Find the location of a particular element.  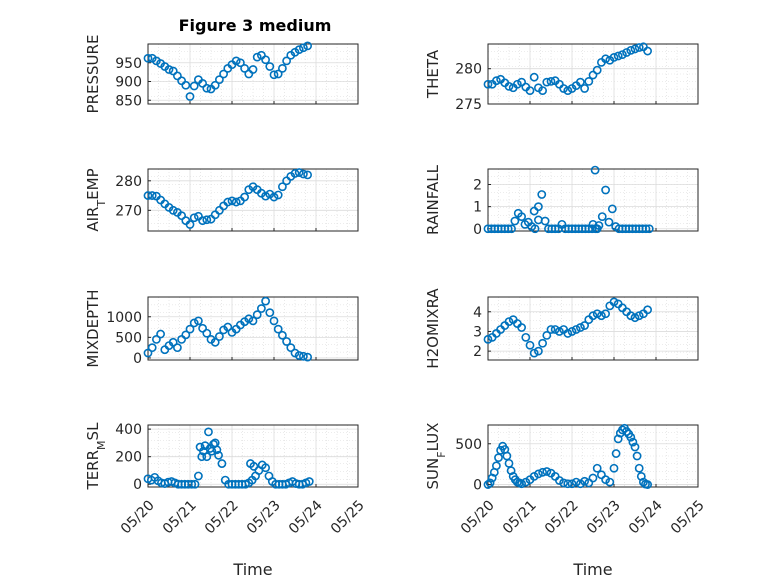

y-tick-label: 400 is located at coordinates (128, 430).